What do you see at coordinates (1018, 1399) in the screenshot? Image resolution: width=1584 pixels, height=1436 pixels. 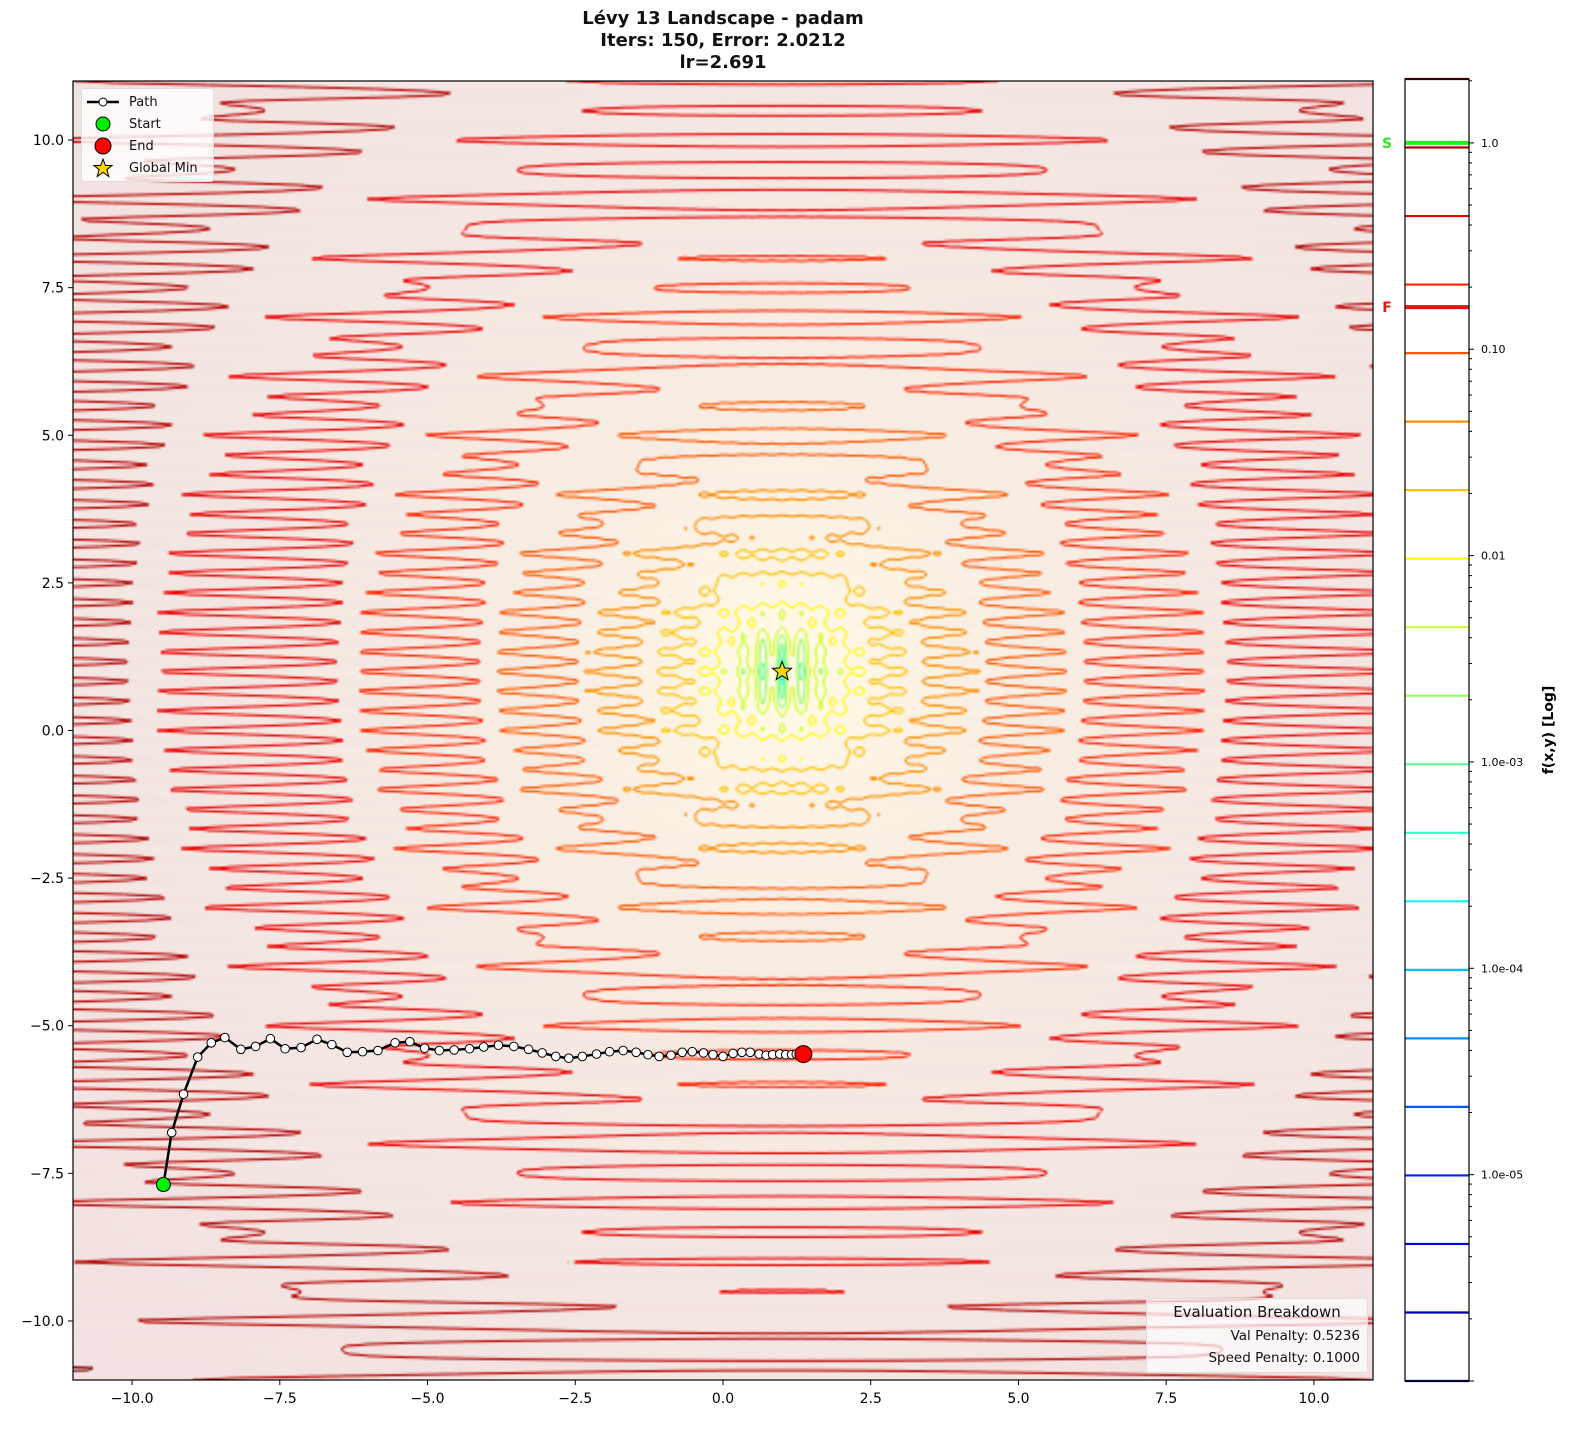 I see `x-tick-label: 5.0` at bounding box center [1018, 1399].